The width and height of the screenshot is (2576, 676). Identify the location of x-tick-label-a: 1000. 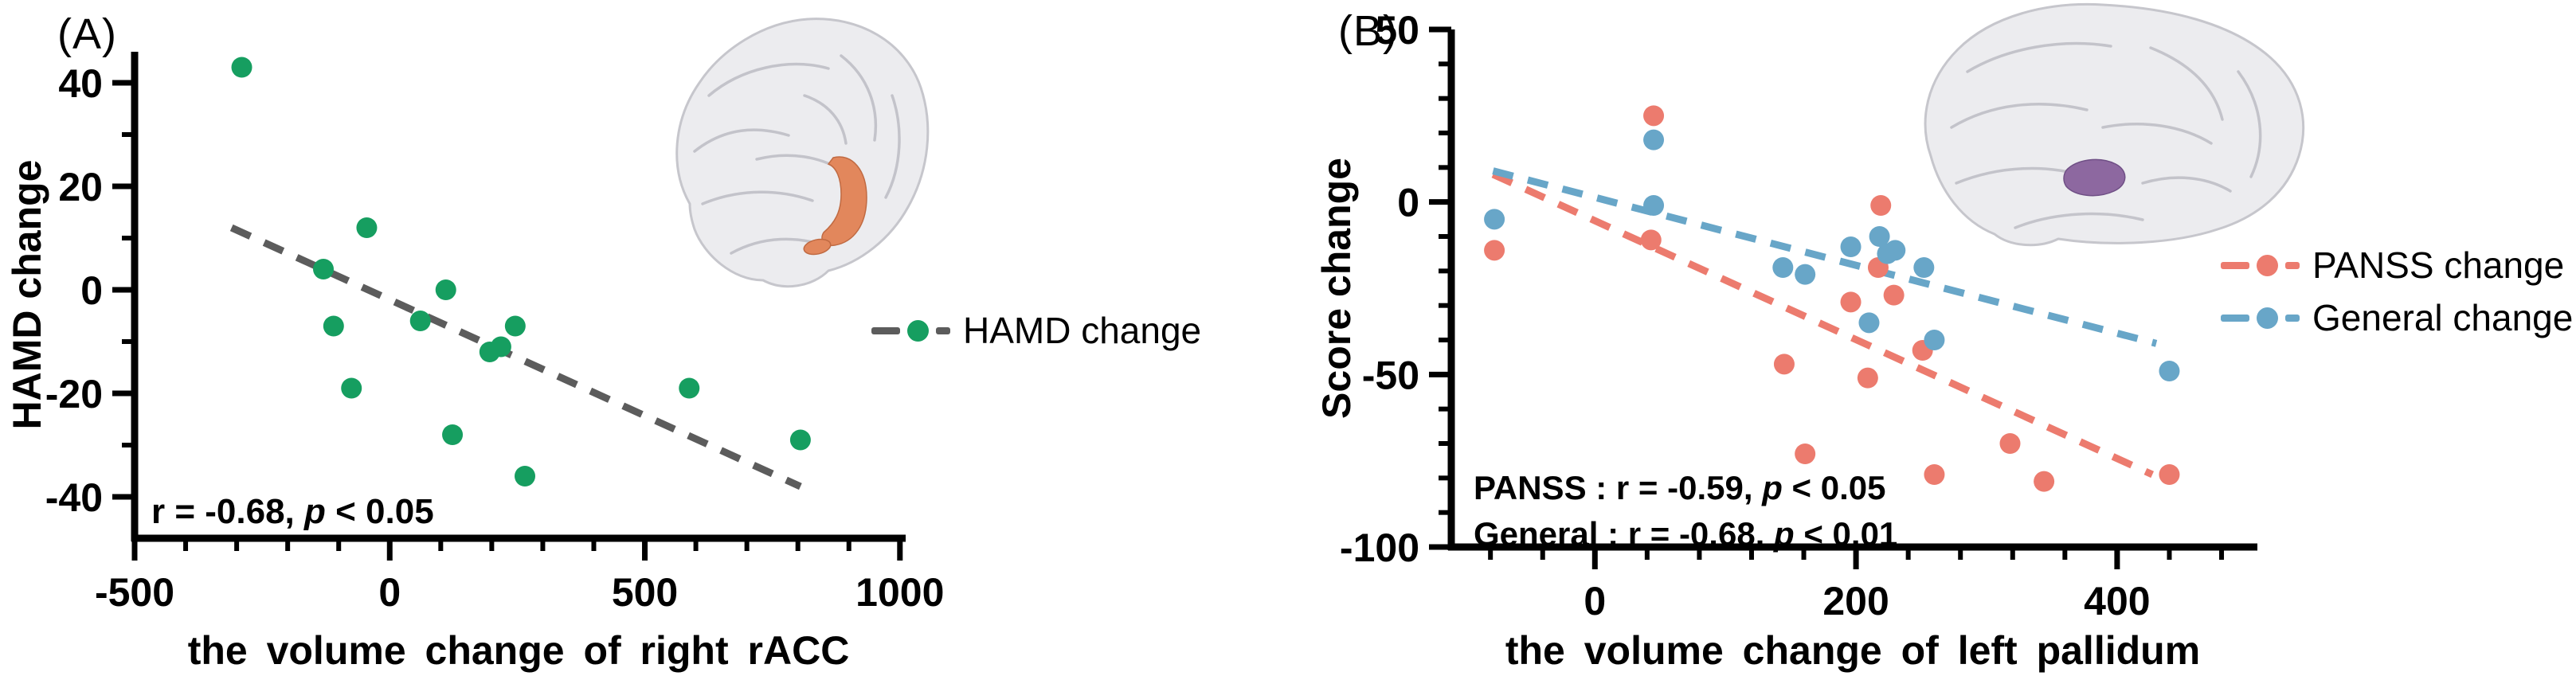
(899, 592).